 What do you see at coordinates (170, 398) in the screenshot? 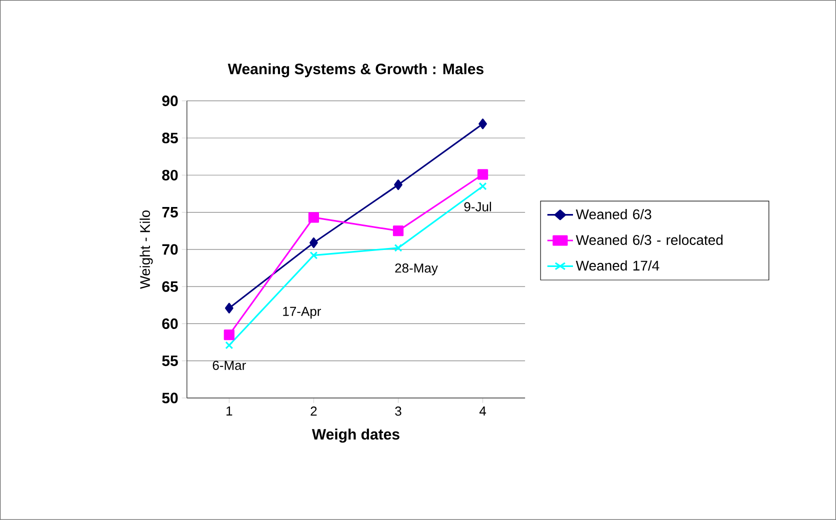
I see `y-tick-label: 50` at bounding box center [170, 398].